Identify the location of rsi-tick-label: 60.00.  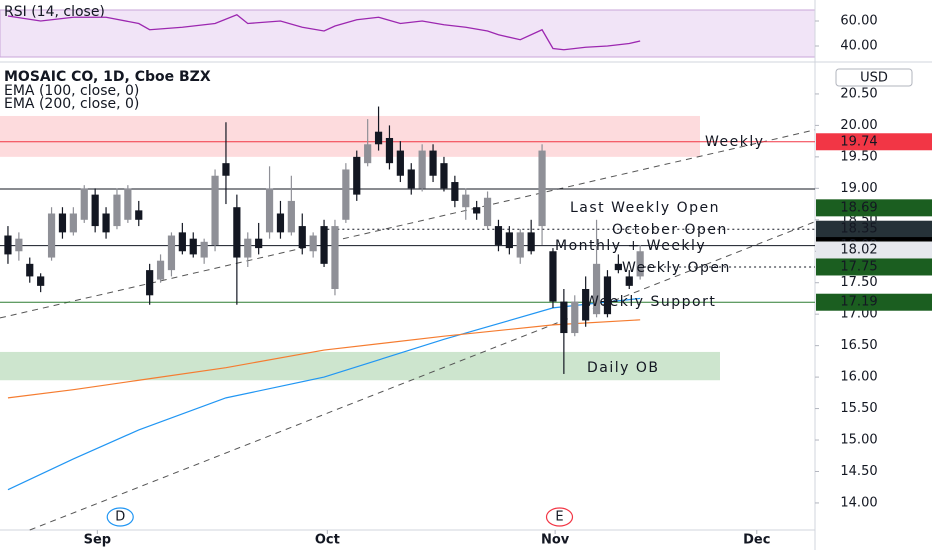
(858, 21).